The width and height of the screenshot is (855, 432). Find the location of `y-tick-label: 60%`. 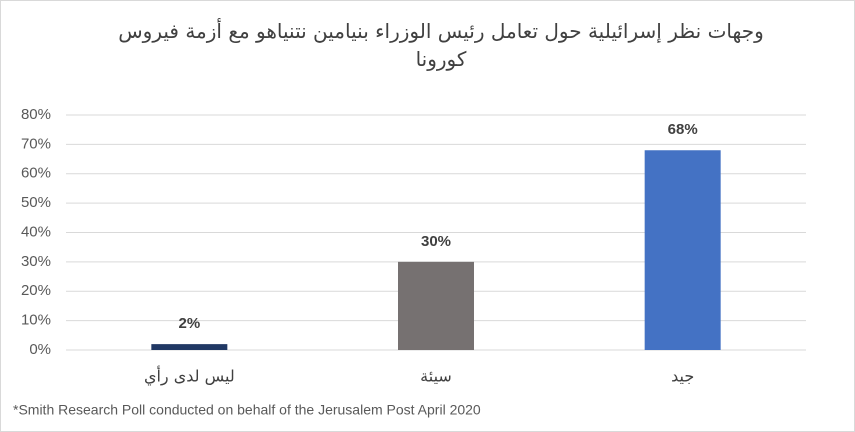

y-tick-label: 60% is located at coordinates (36, 173).